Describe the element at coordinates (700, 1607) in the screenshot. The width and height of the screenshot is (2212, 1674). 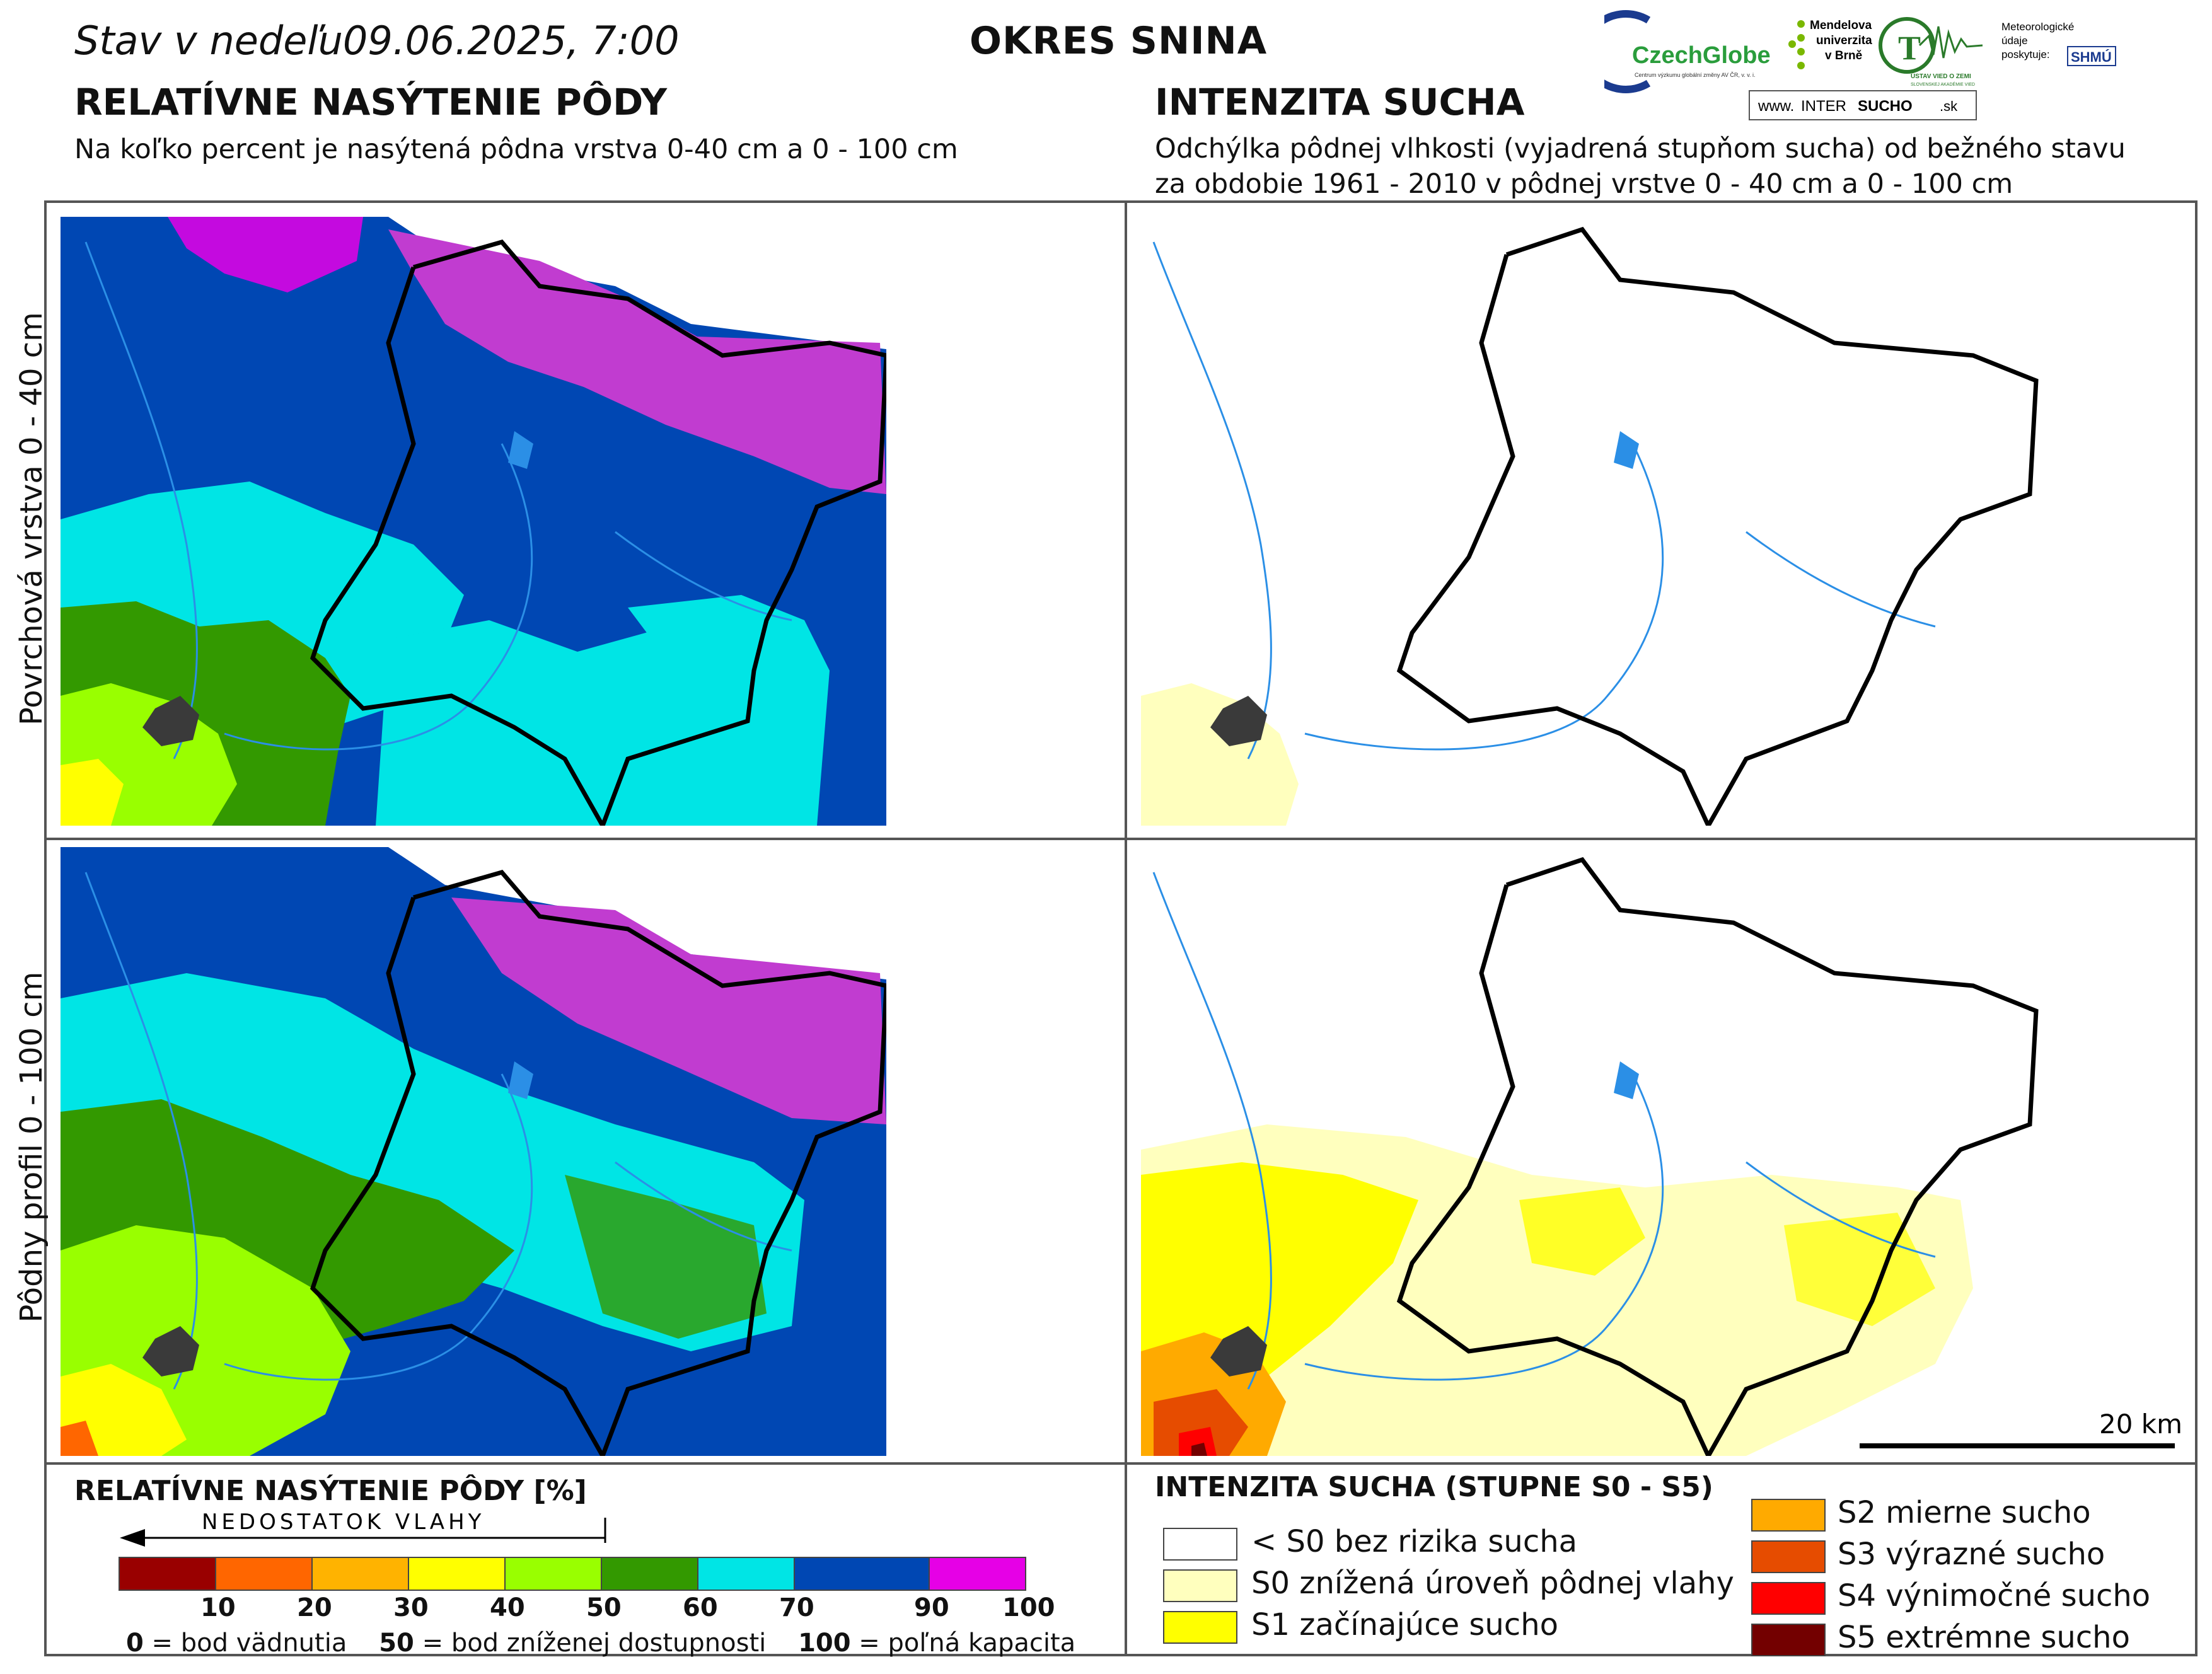
I see `tick-60: 60` at that location.